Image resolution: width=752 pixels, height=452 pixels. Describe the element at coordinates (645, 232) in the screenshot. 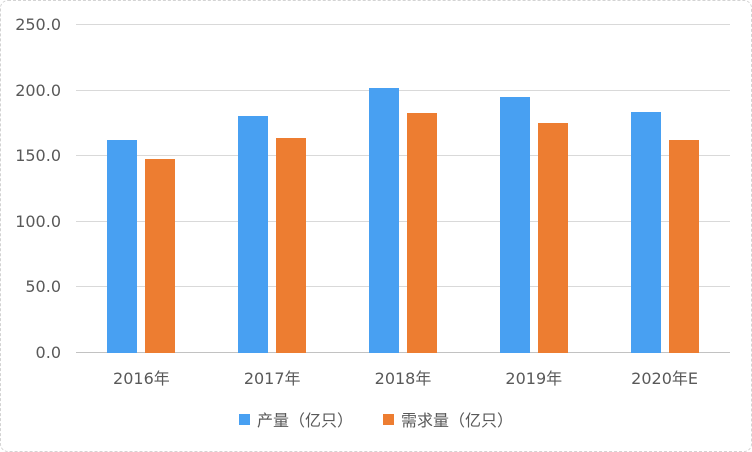

I see `bar-series-1-2020年E` at that location.